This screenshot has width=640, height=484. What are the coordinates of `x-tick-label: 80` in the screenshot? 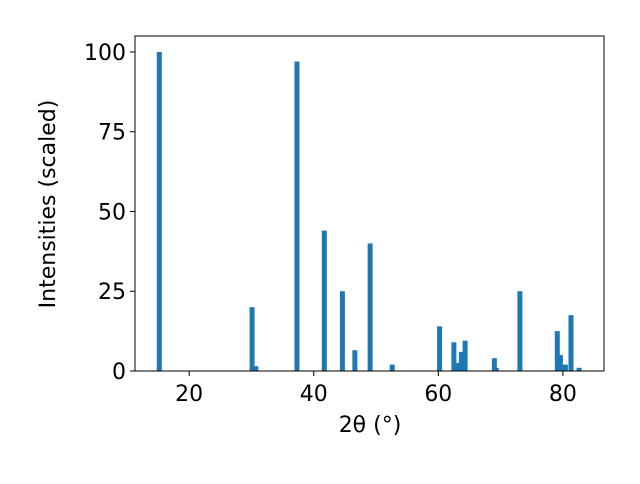 It's located at (563, 394).